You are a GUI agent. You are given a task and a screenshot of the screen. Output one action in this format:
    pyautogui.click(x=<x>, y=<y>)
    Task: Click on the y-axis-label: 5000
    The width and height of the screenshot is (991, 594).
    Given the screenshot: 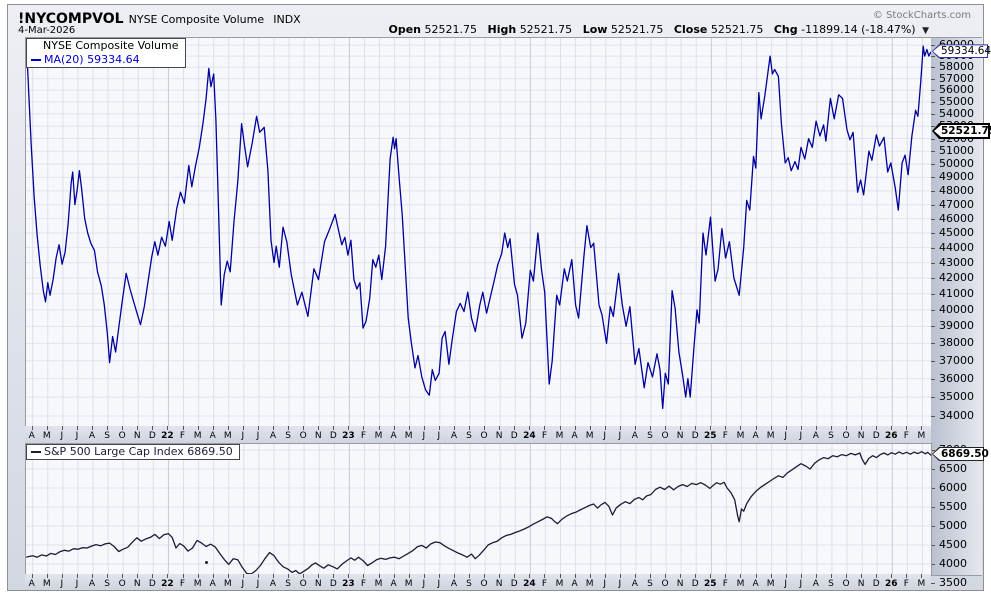 What is the action you would take?
    pyautogui.click(x=953, y=525)
    